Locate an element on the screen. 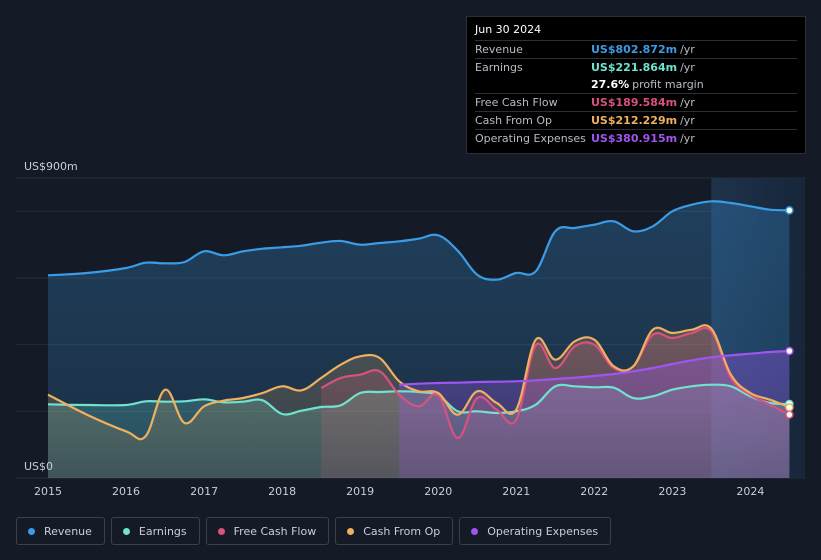 The width and height of the screenshot is (821, 560). x-tick-label: 2015 is located at coordinates (48, 491).